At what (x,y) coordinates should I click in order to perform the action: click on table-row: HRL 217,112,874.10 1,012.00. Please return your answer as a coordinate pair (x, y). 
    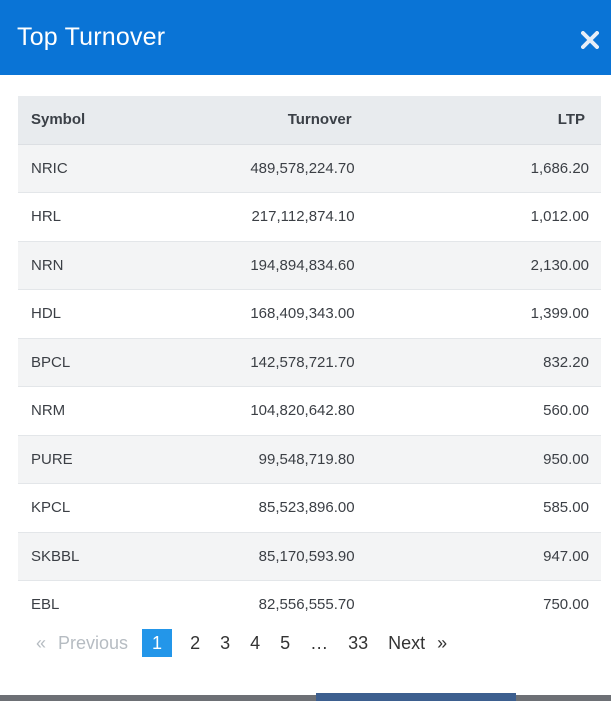
    Looking at the image, I should click on (309, 216).